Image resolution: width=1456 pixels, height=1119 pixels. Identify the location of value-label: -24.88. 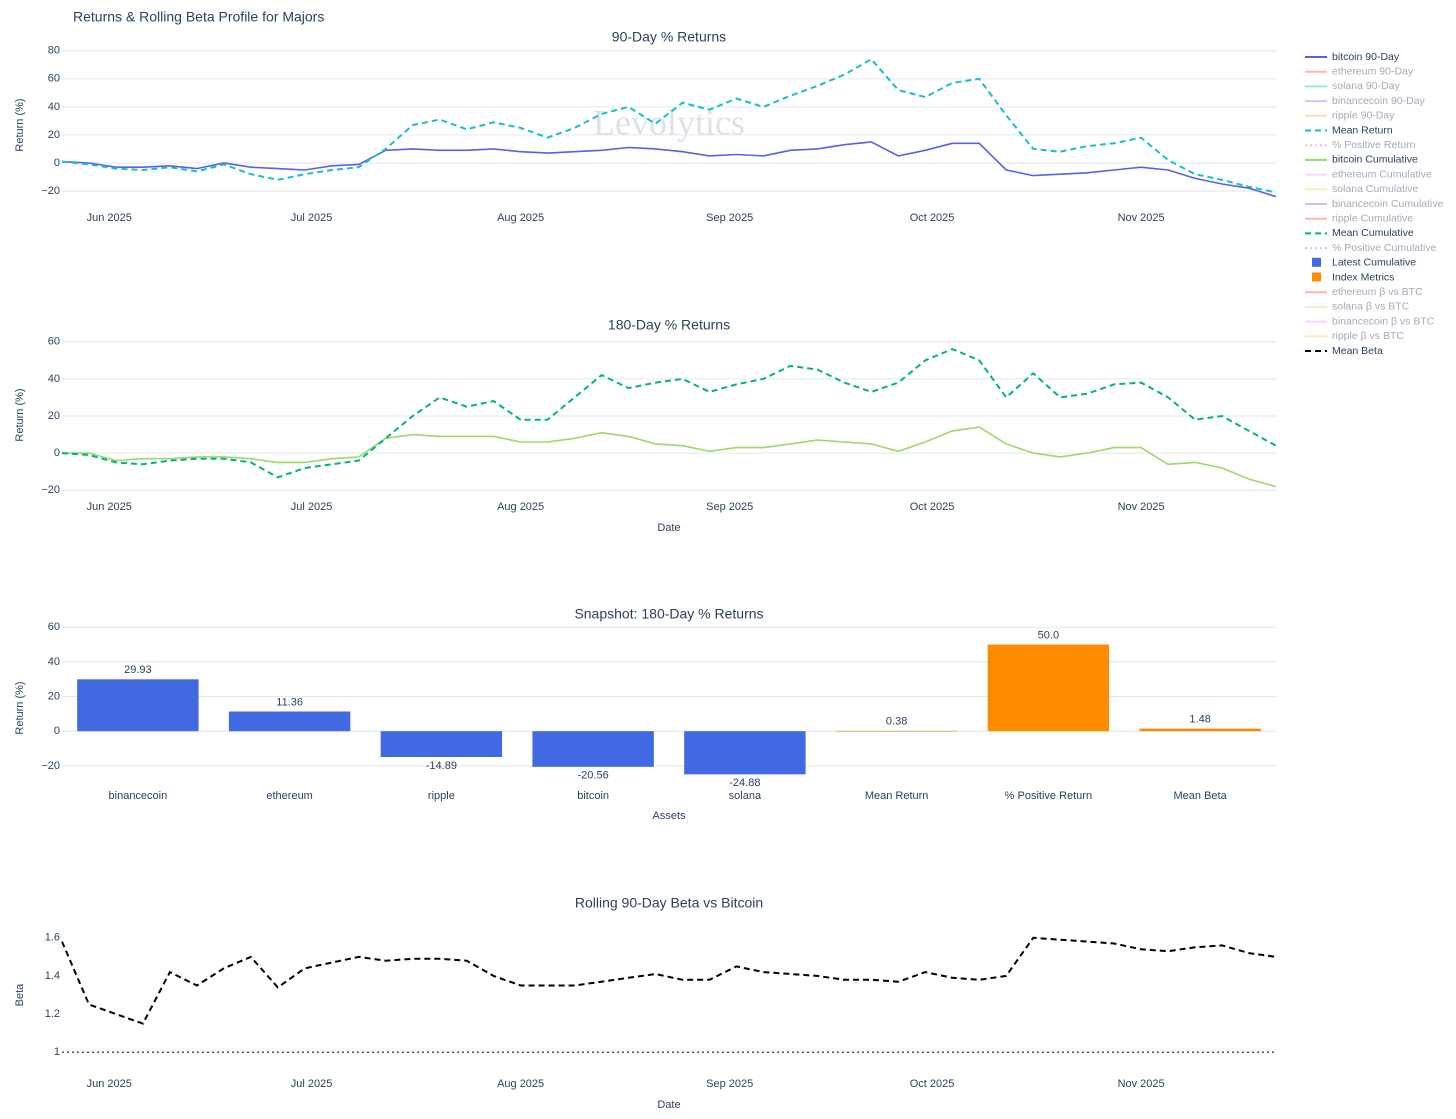
(744, 783).